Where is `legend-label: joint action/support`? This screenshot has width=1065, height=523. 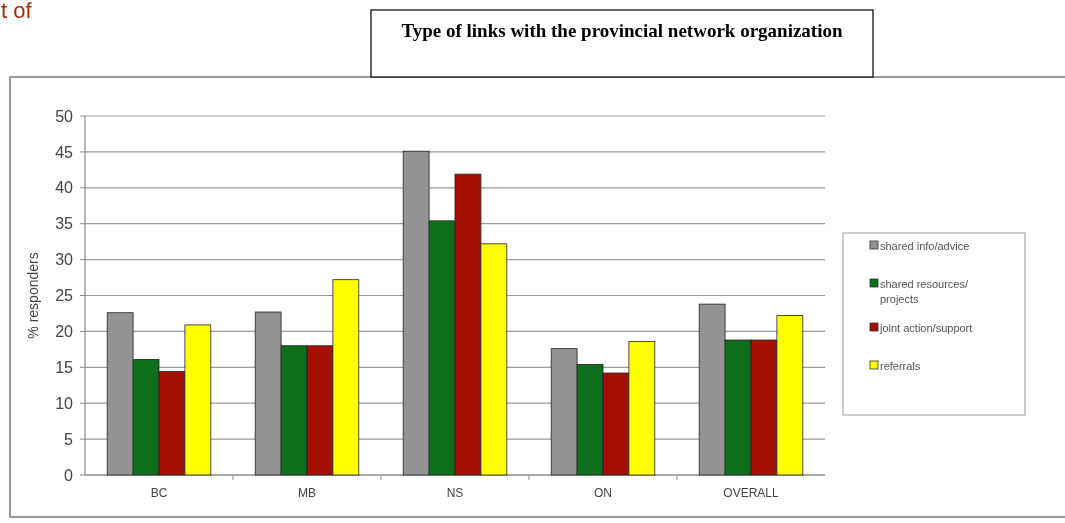
legend-label: joint action/support is located at coordinates (926, 328).